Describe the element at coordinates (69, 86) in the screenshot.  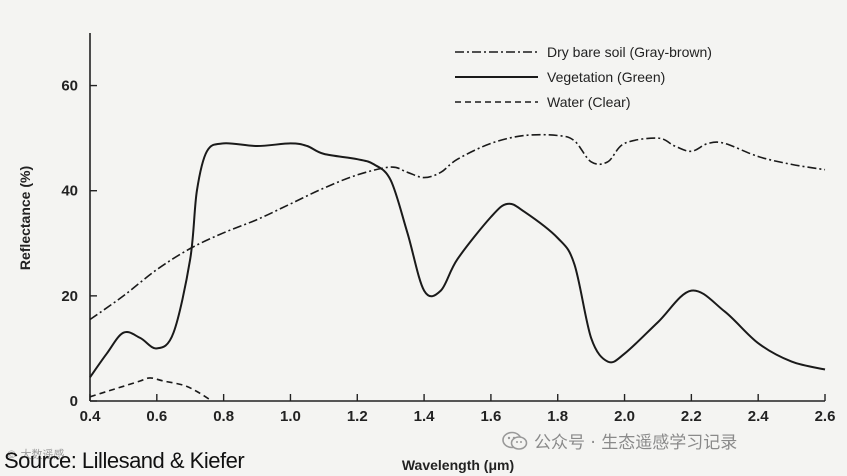
I see `y-tick-label: 60` at that location.